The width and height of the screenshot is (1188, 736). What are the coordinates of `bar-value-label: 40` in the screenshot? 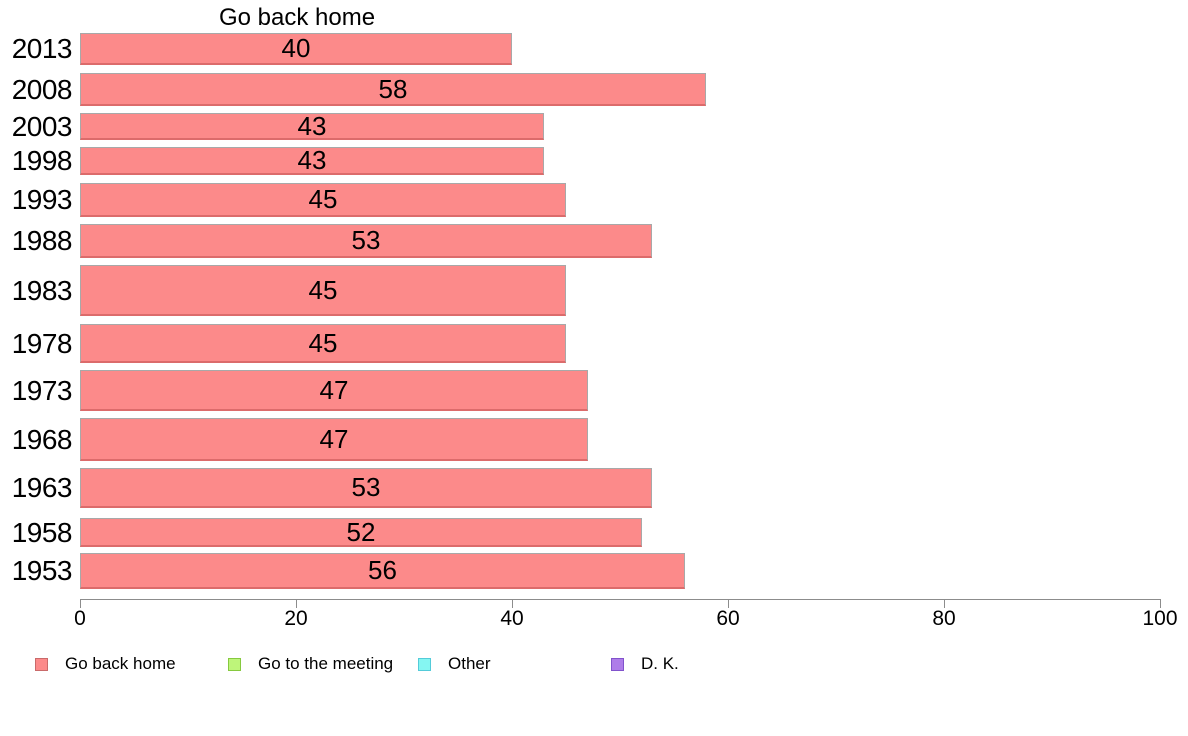 It's located at (296, 48).